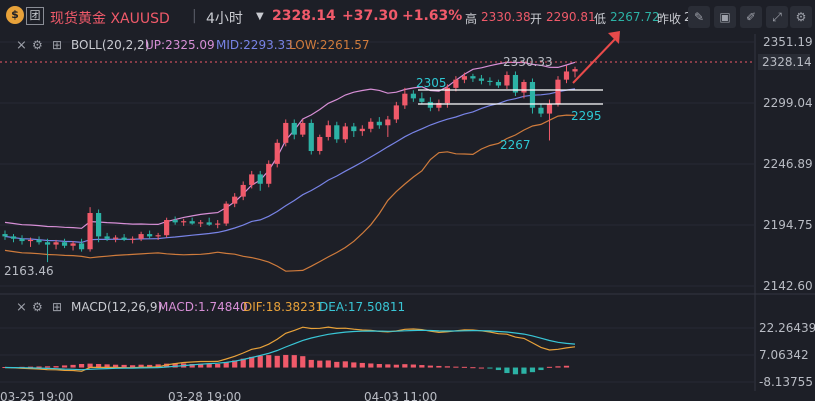 The image size is (815, 401). Describe the element at coordinates (699, 17) in the screenshot. I see `draw-pen-icon: ✎` at that location.